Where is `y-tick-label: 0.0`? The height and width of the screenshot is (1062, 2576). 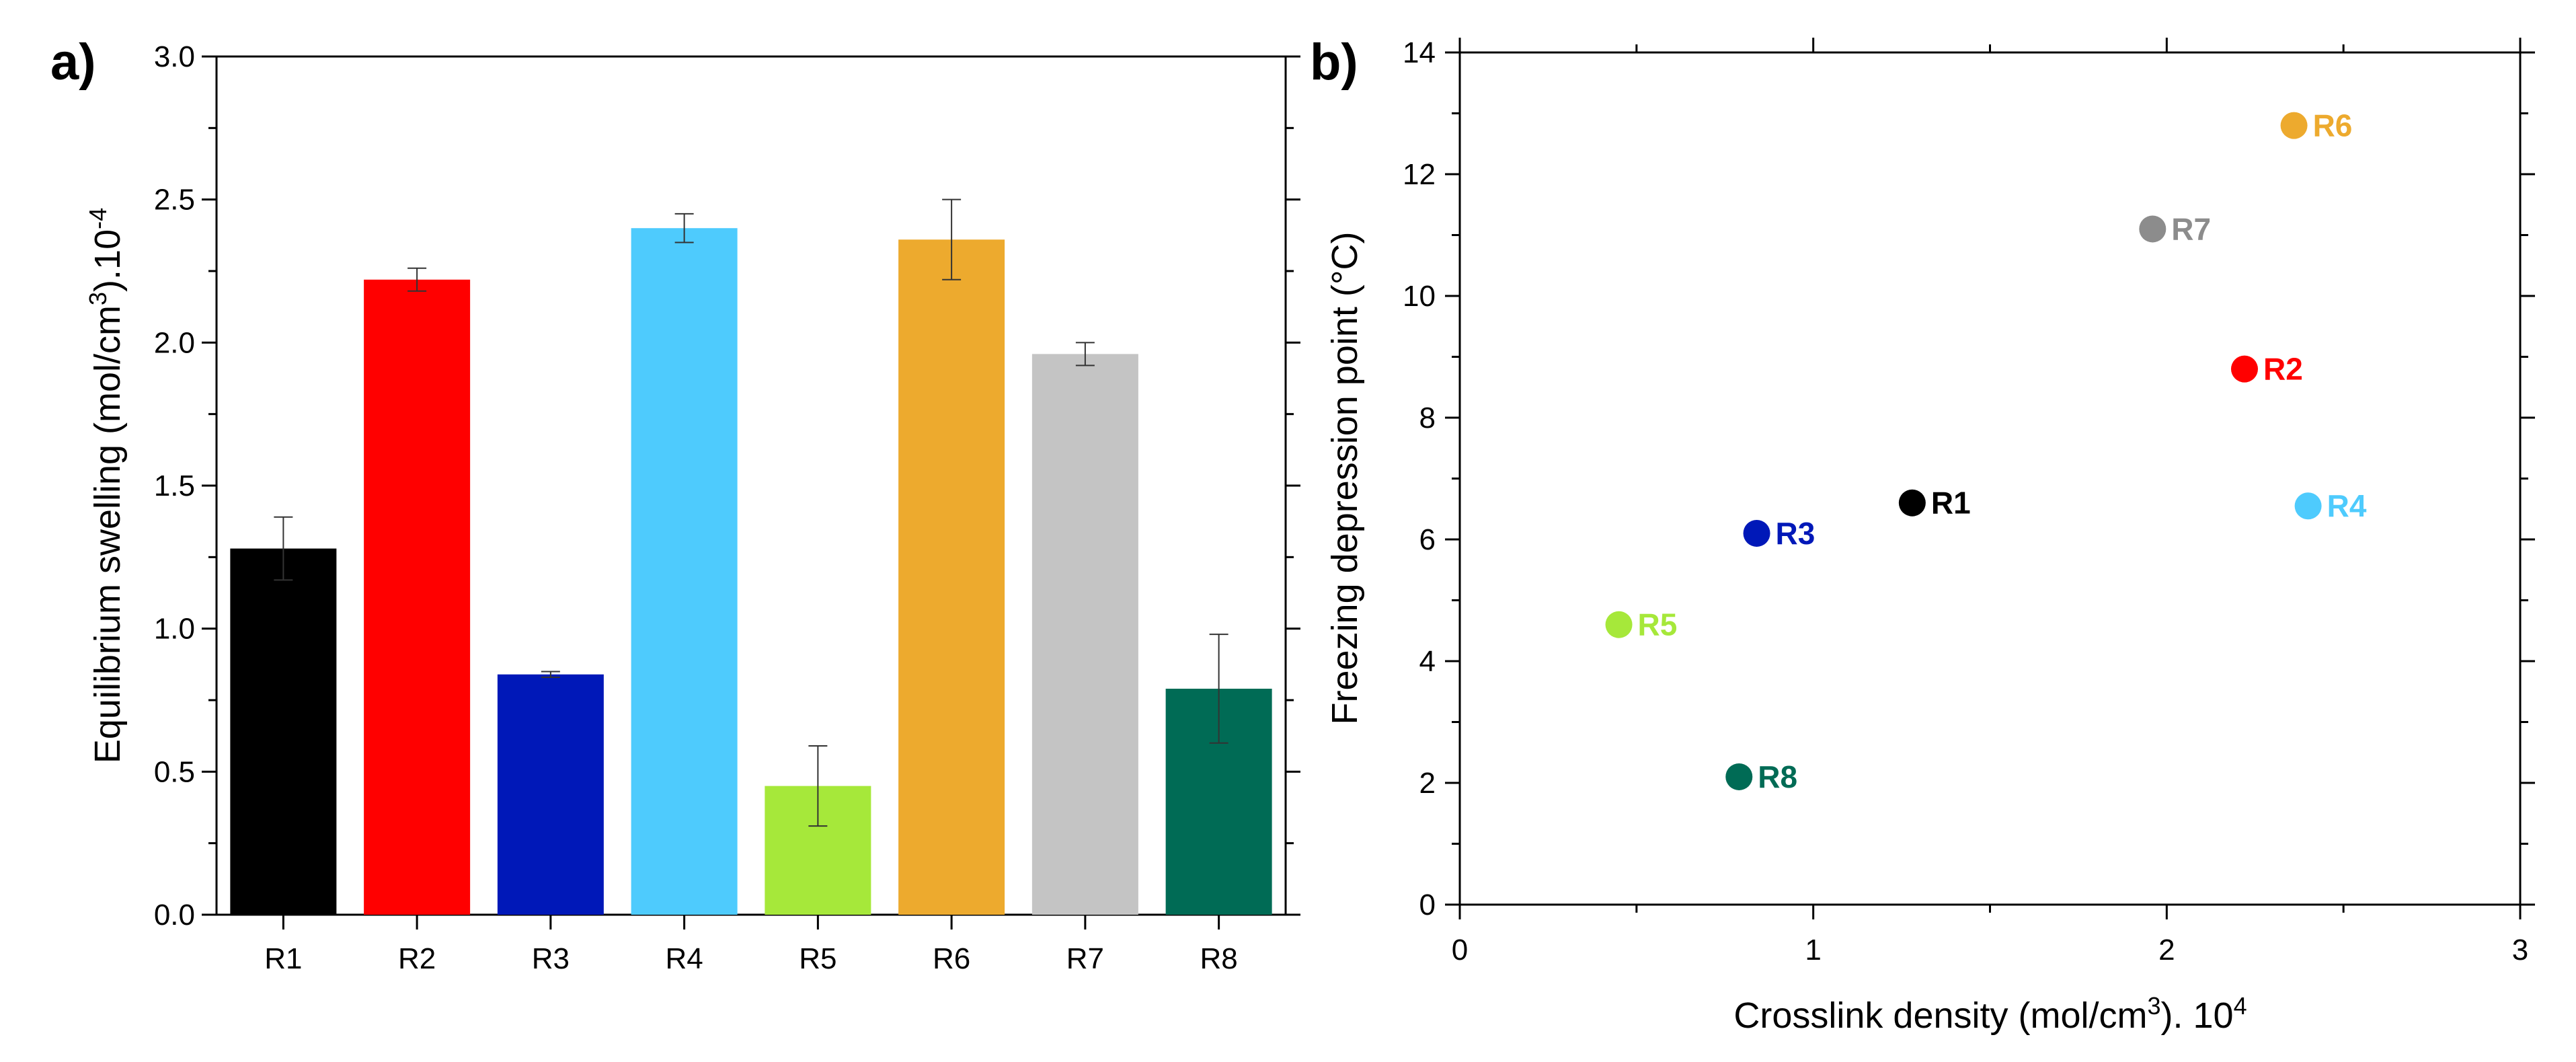
y-tick-label: 0.0 is located at coordinates (175, 916).